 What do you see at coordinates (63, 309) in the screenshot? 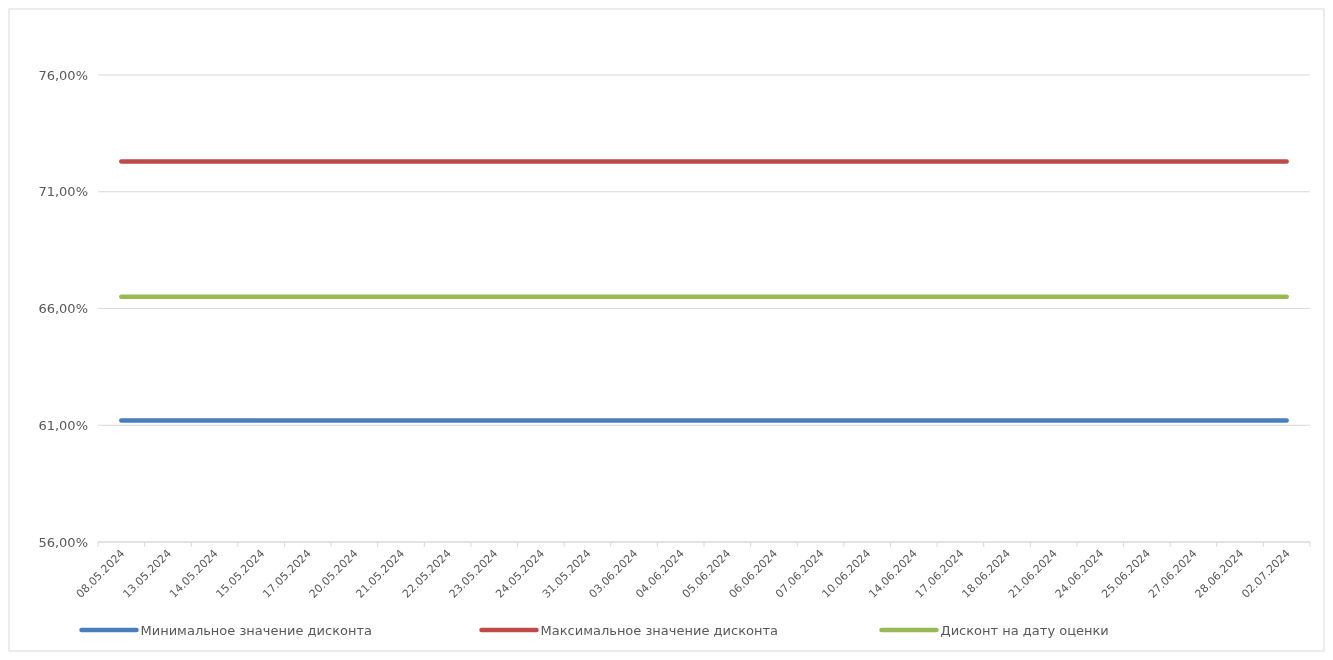
I see `y-tick-label: 66,00%` at bounding box center [63, 309].